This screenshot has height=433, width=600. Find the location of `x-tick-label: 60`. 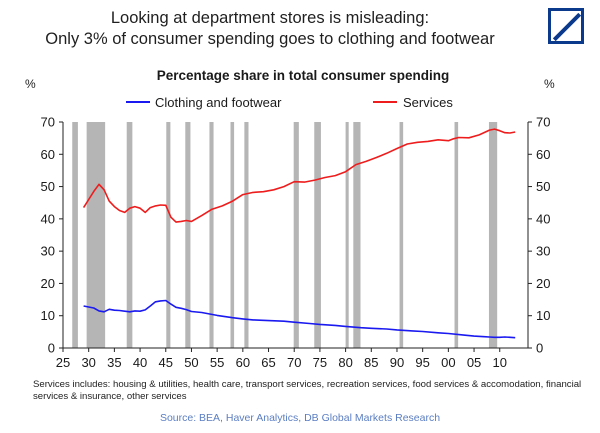

x-tick-label: 60 is located at coordinates (243, 362).